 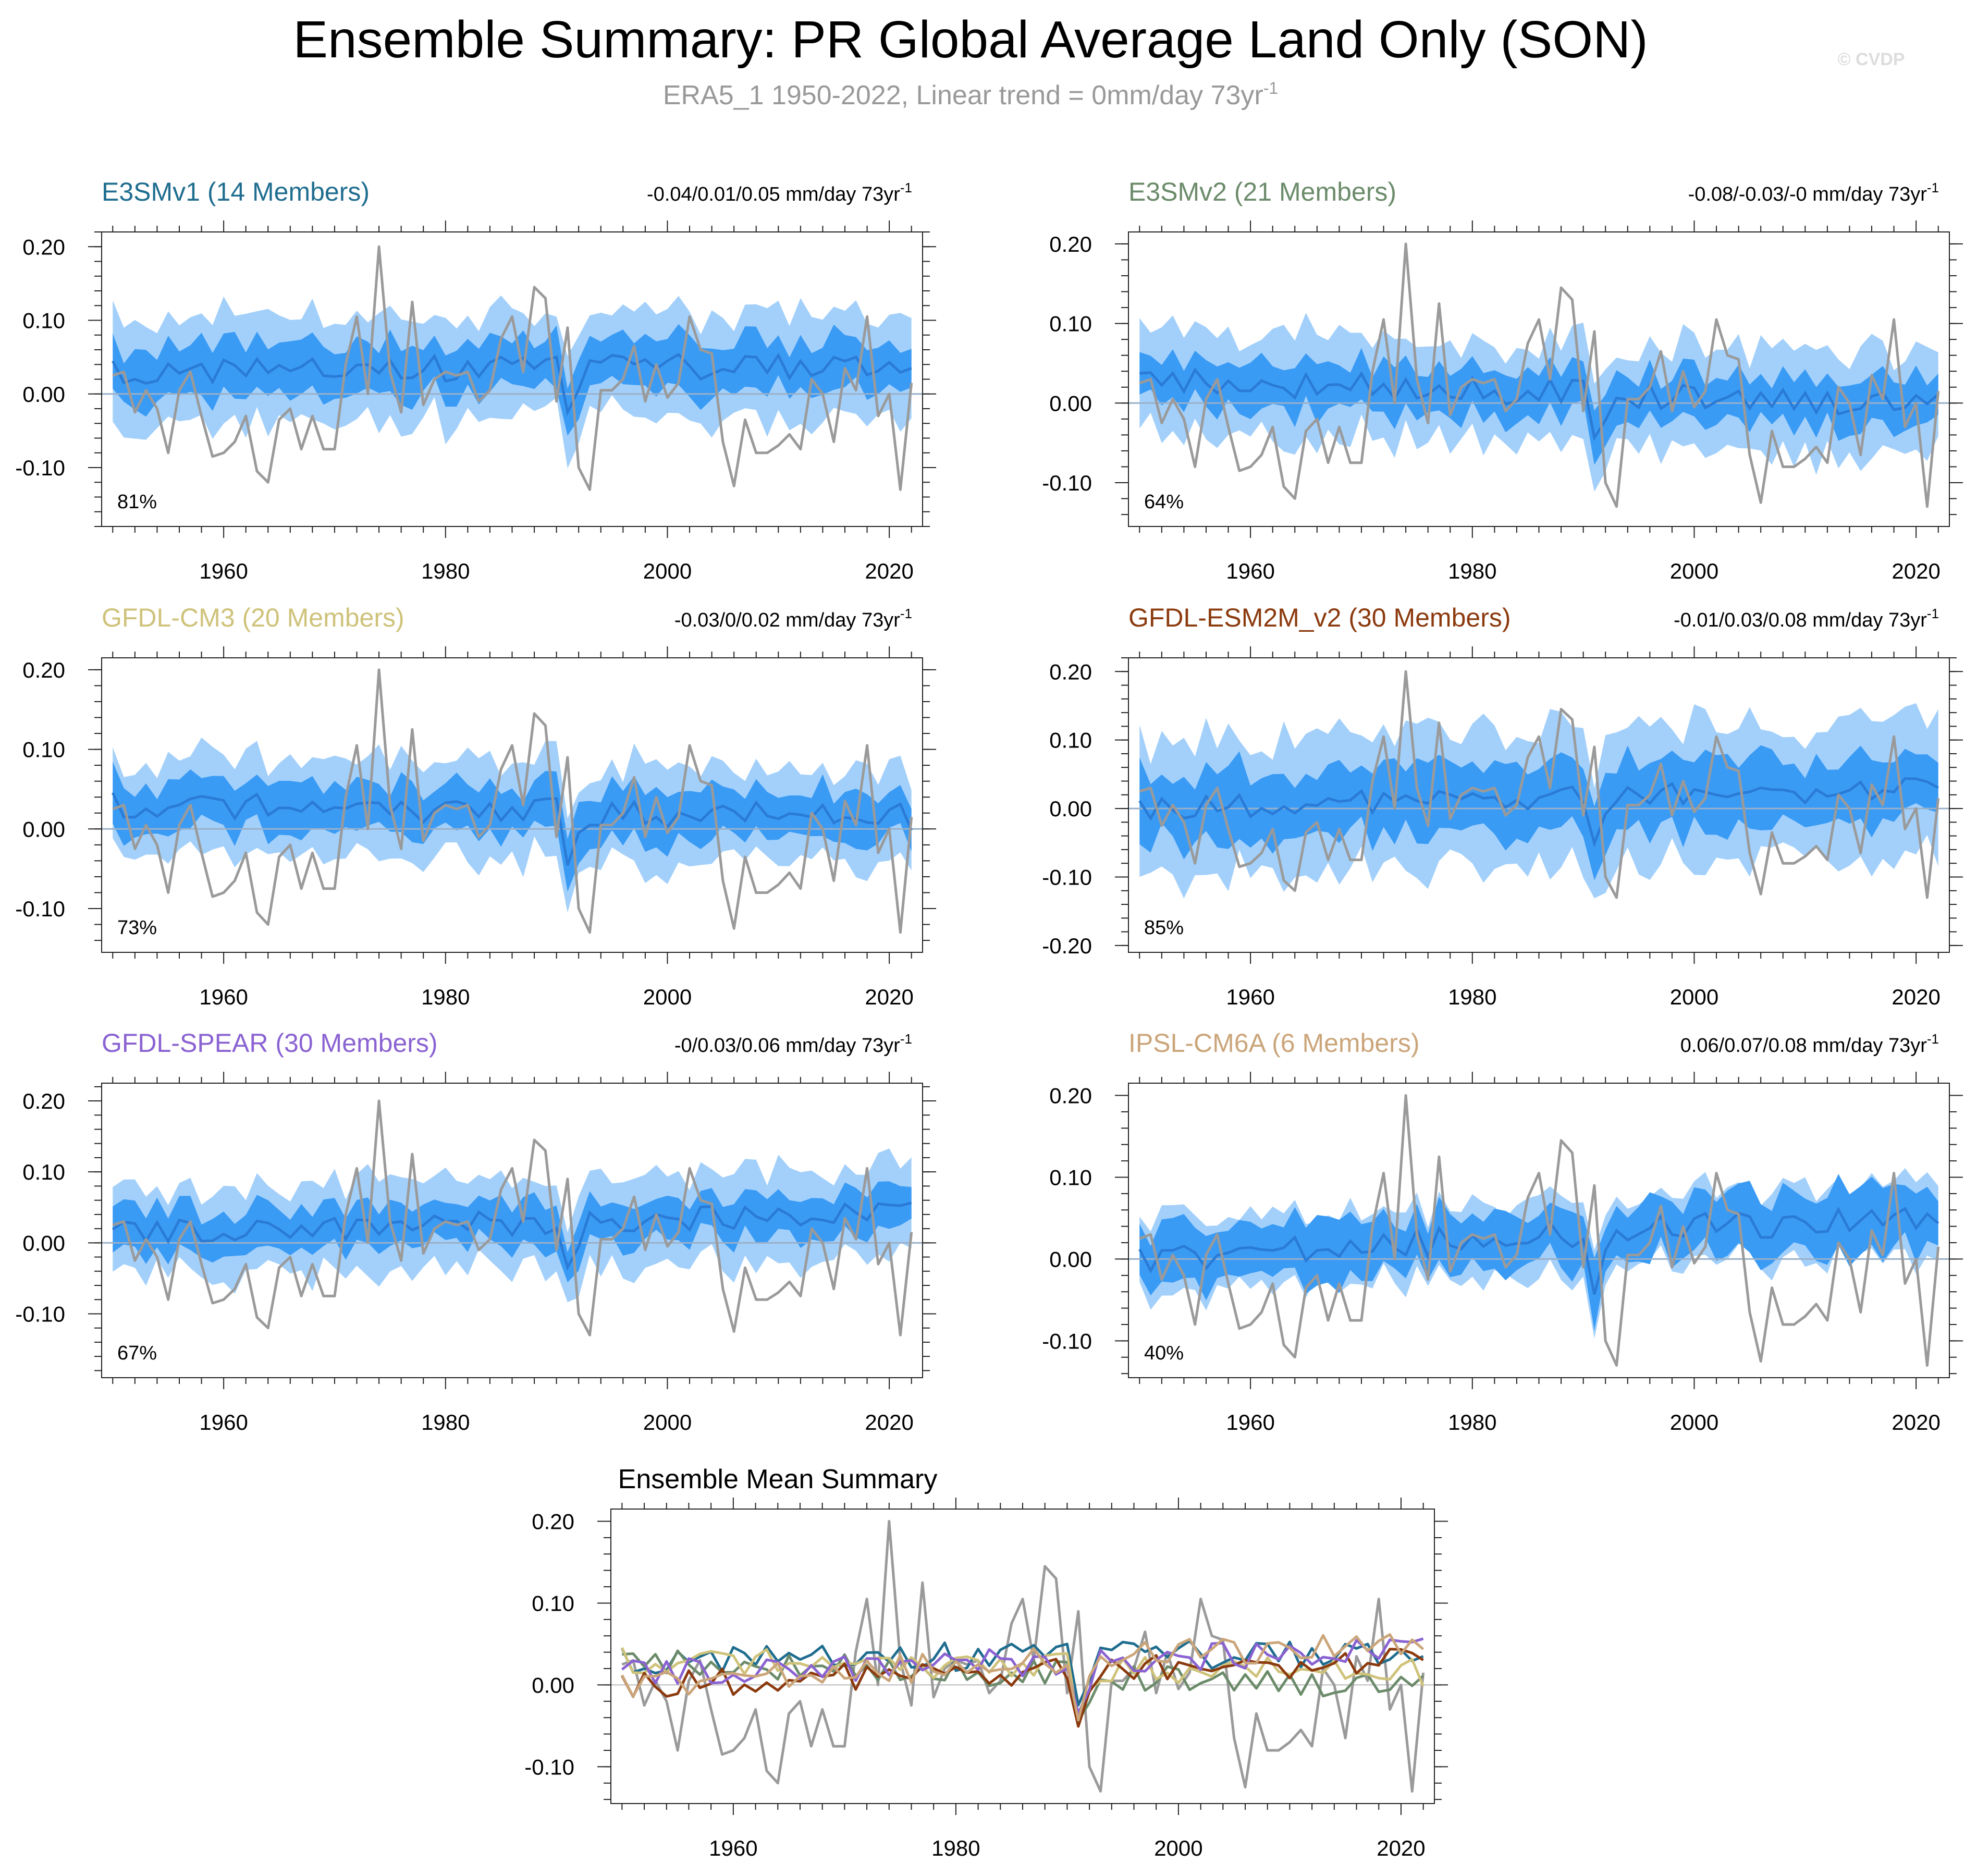 I want to click on percent-label: 40%, so click(x=1164, y=1353).